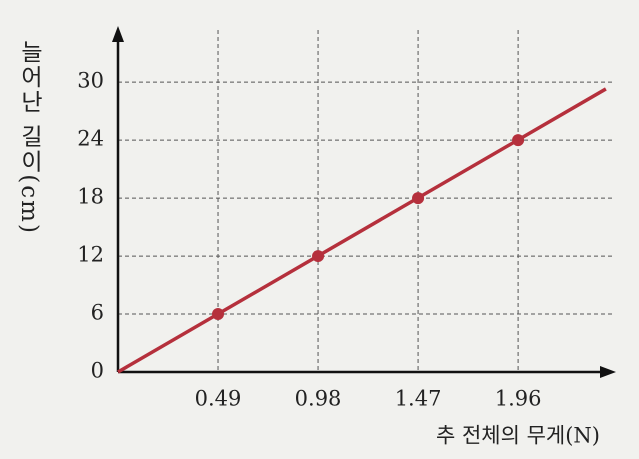  I want to click on x-tick-label: 0.98, so click(318, 399).